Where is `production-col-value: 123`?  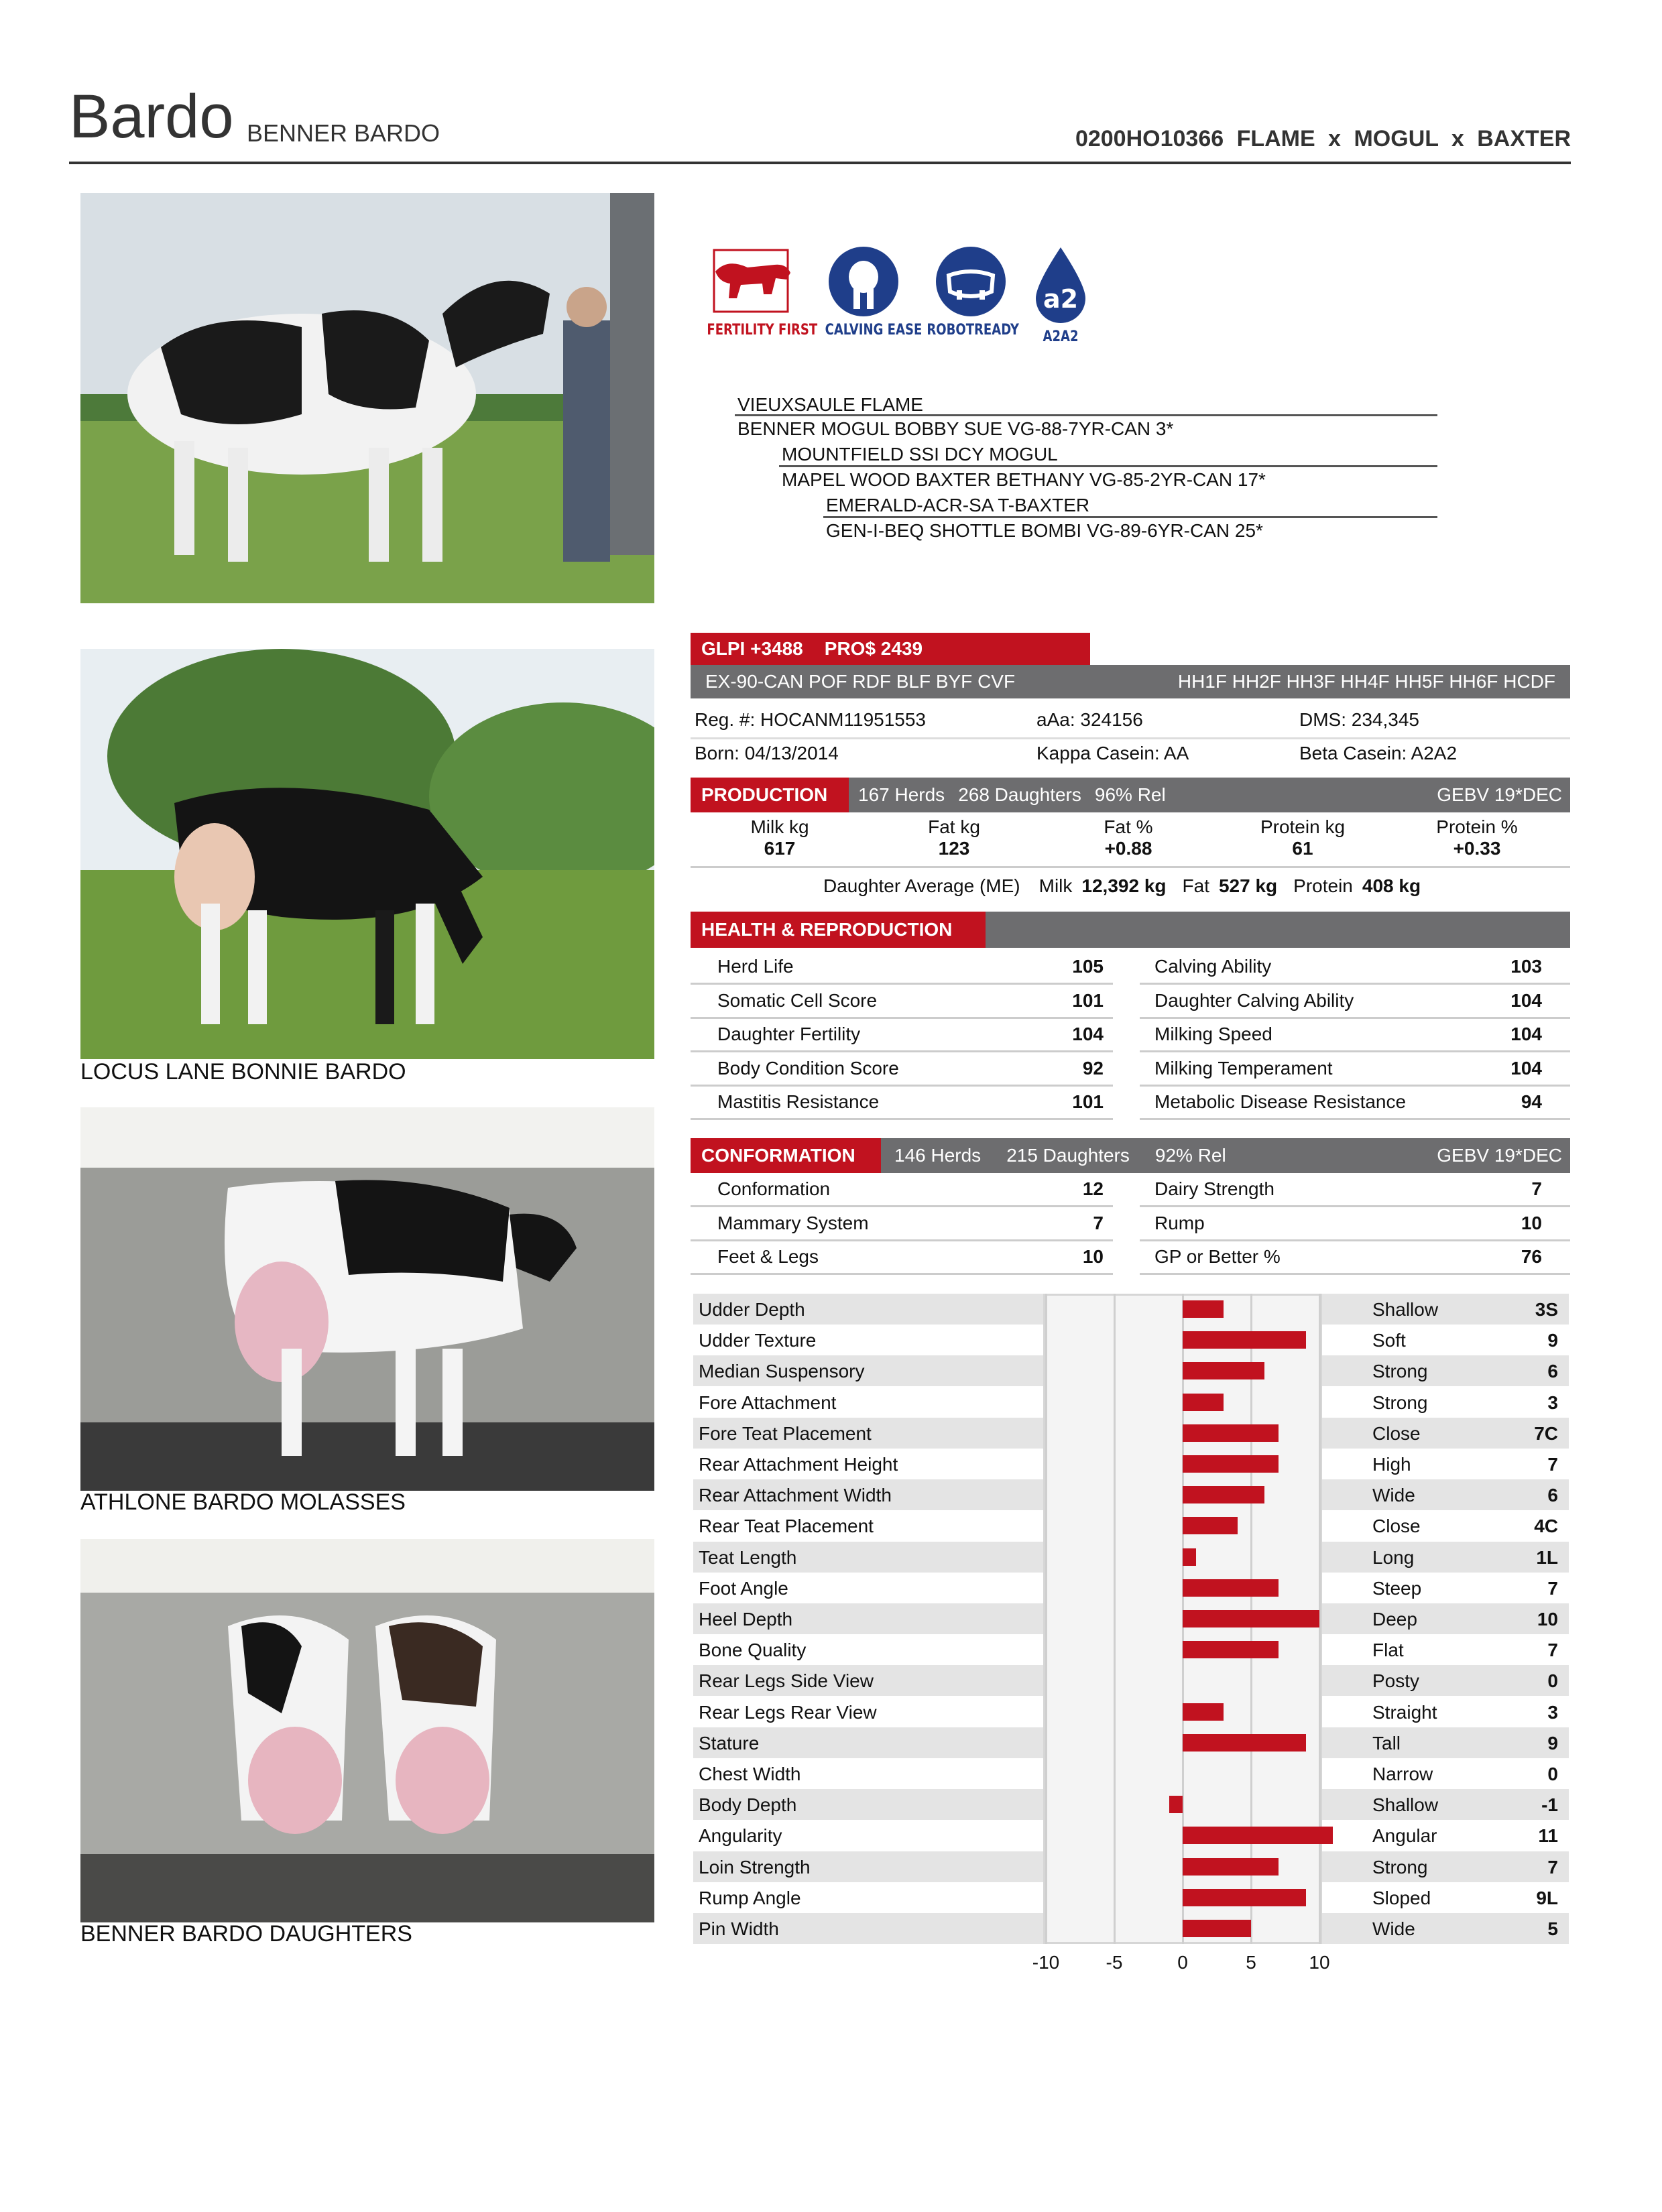
production-col-value: 123 is located at coordinates (954, 848).